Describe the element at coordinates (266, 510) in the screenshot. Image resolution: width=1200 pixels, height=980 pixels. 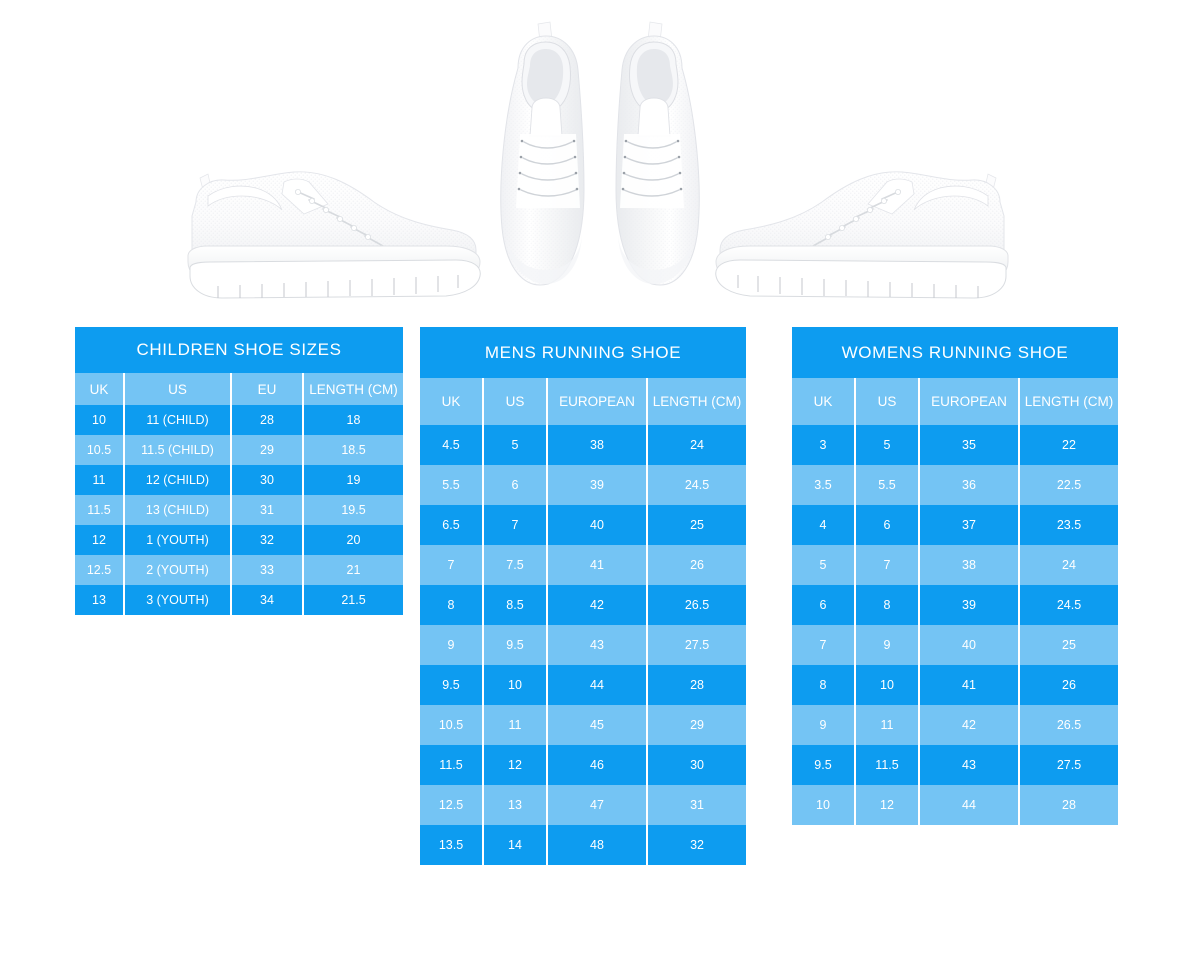
I see `cell-eu: 31` at that location.